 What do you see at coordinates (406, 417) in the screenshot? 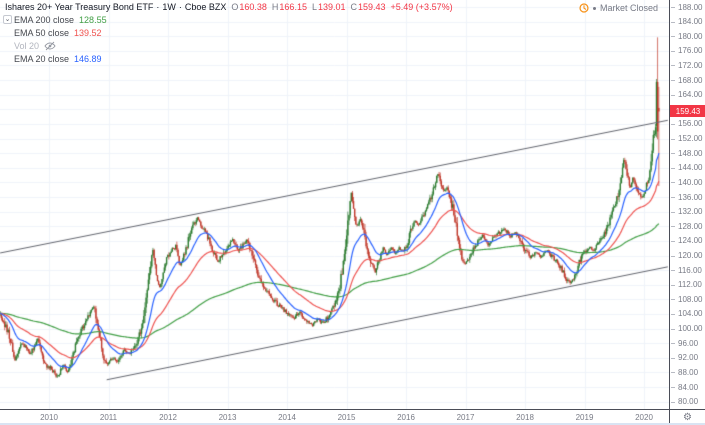
I see `time-tick-label: 2016` at bounding box center [406, 417].